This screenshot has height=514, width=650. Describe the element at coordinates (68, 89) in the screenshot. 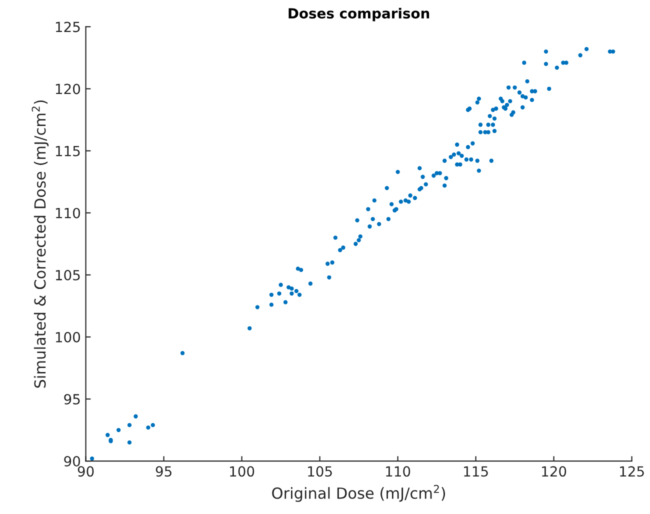

I see `y-tick-label: 120` at that location.